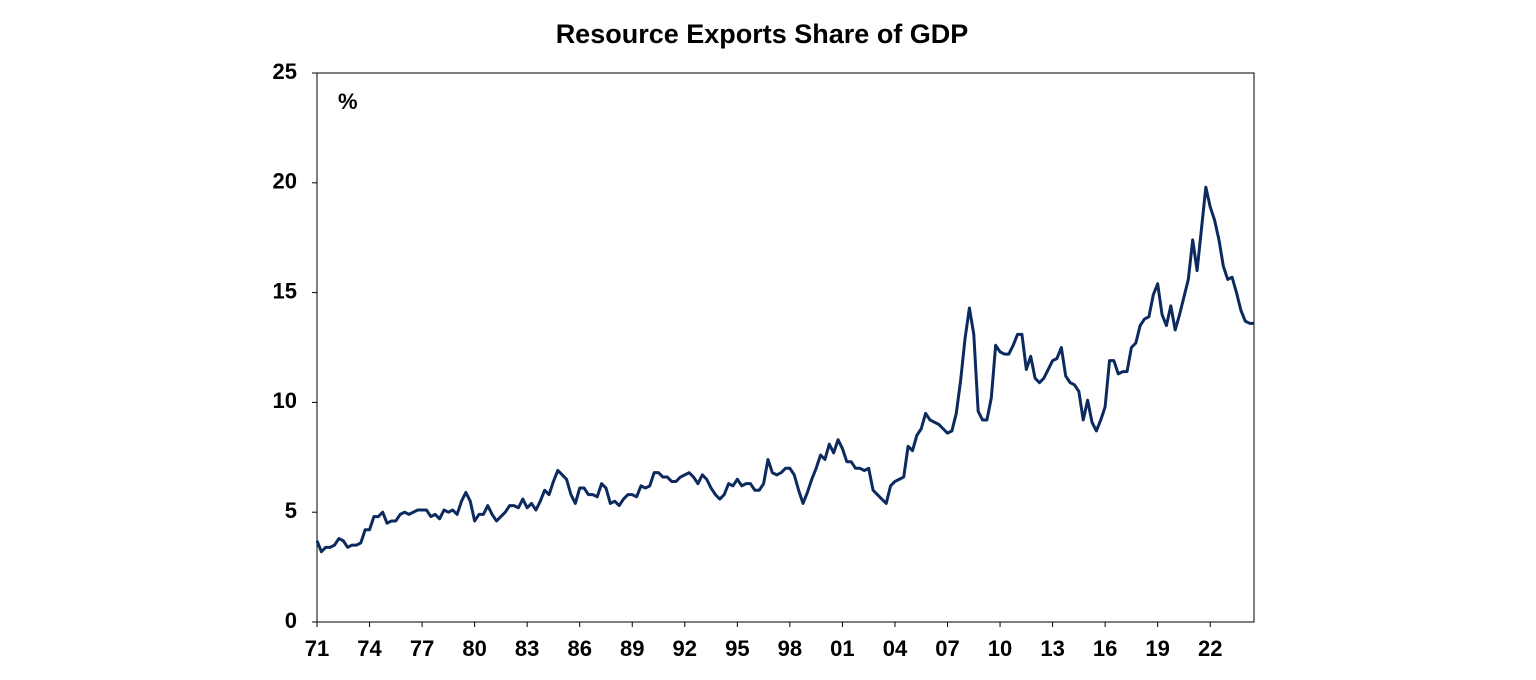  What do you see at coordinates (527, 648) in the screenshot?
I see `x-tick-label: 83` at bounding box center [527, 648].